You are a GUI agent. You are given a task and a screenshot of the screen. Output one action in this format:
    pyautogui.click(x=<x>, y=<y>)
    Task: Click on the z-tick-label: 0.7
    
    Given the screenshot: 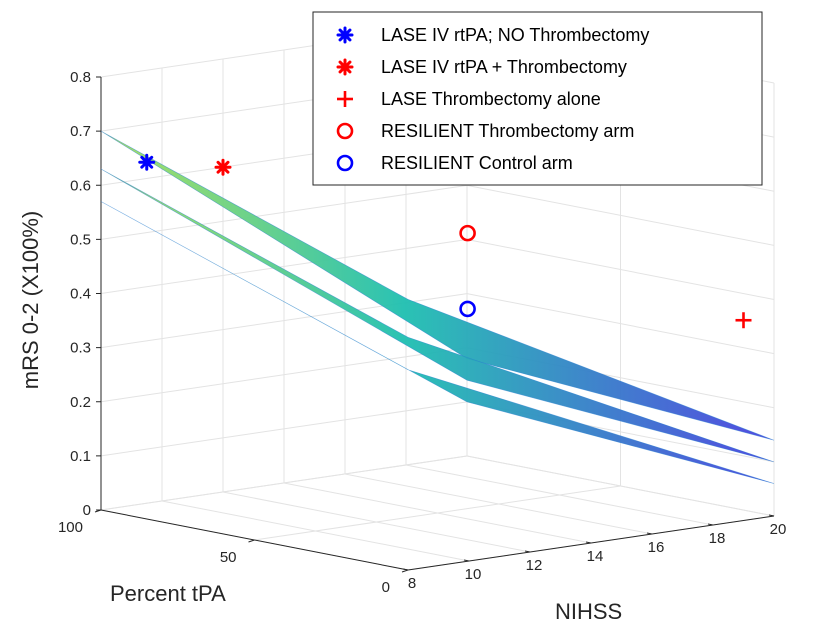 What is the action you would take?
    pyautogui.click(x=80, y=131)
    